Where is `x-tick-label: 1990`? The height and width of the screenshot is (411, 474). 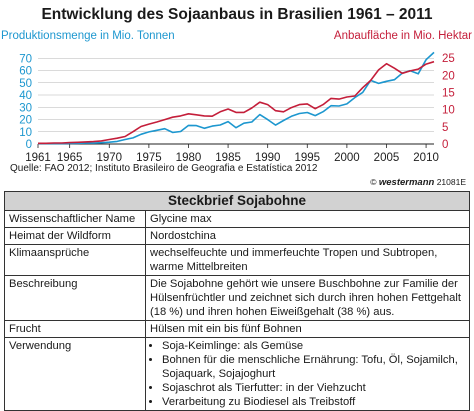 x-tick-label: 1990 is located at coordinates (268, 158).